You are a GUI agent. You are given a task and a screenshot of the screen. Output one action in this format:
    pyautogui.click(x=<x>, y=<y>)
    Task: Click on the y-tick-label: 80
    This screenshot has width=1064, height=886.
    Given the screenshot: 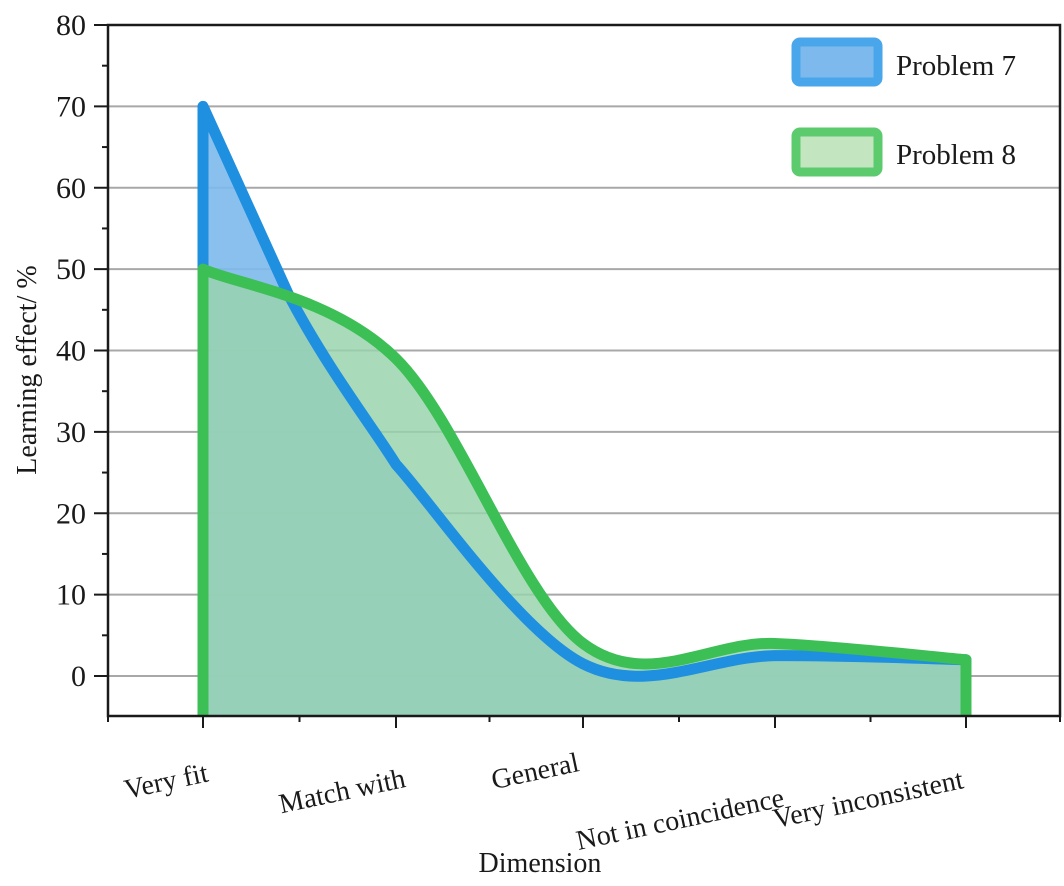 What is the action you would take?
    pyautogui.click(x=71, y=25)
    